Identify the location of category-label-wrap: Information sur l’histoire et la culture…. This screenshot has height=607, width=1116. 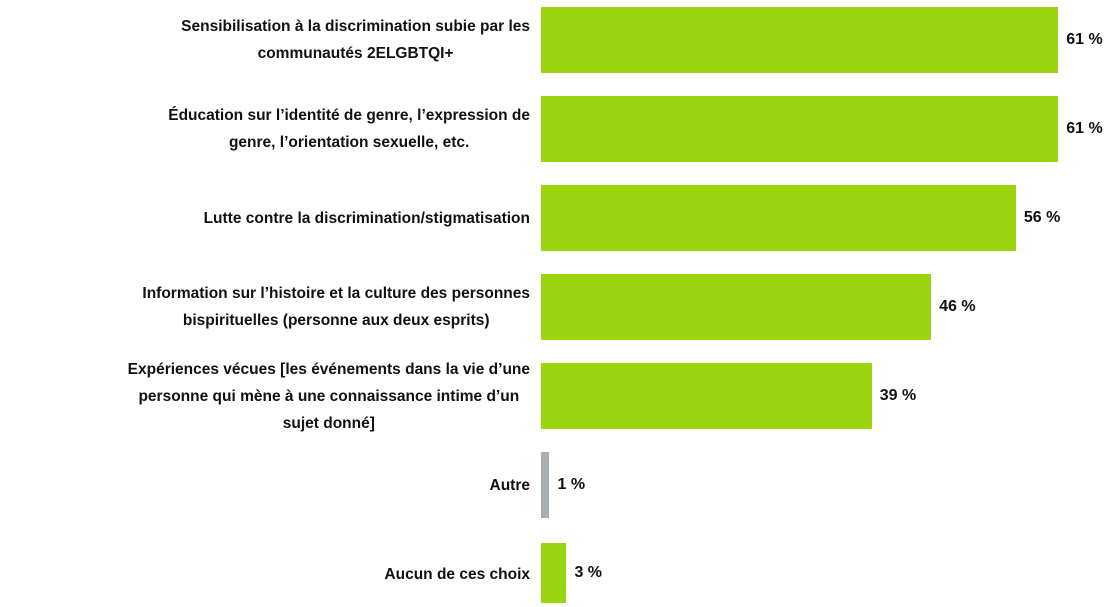
(336, 307).